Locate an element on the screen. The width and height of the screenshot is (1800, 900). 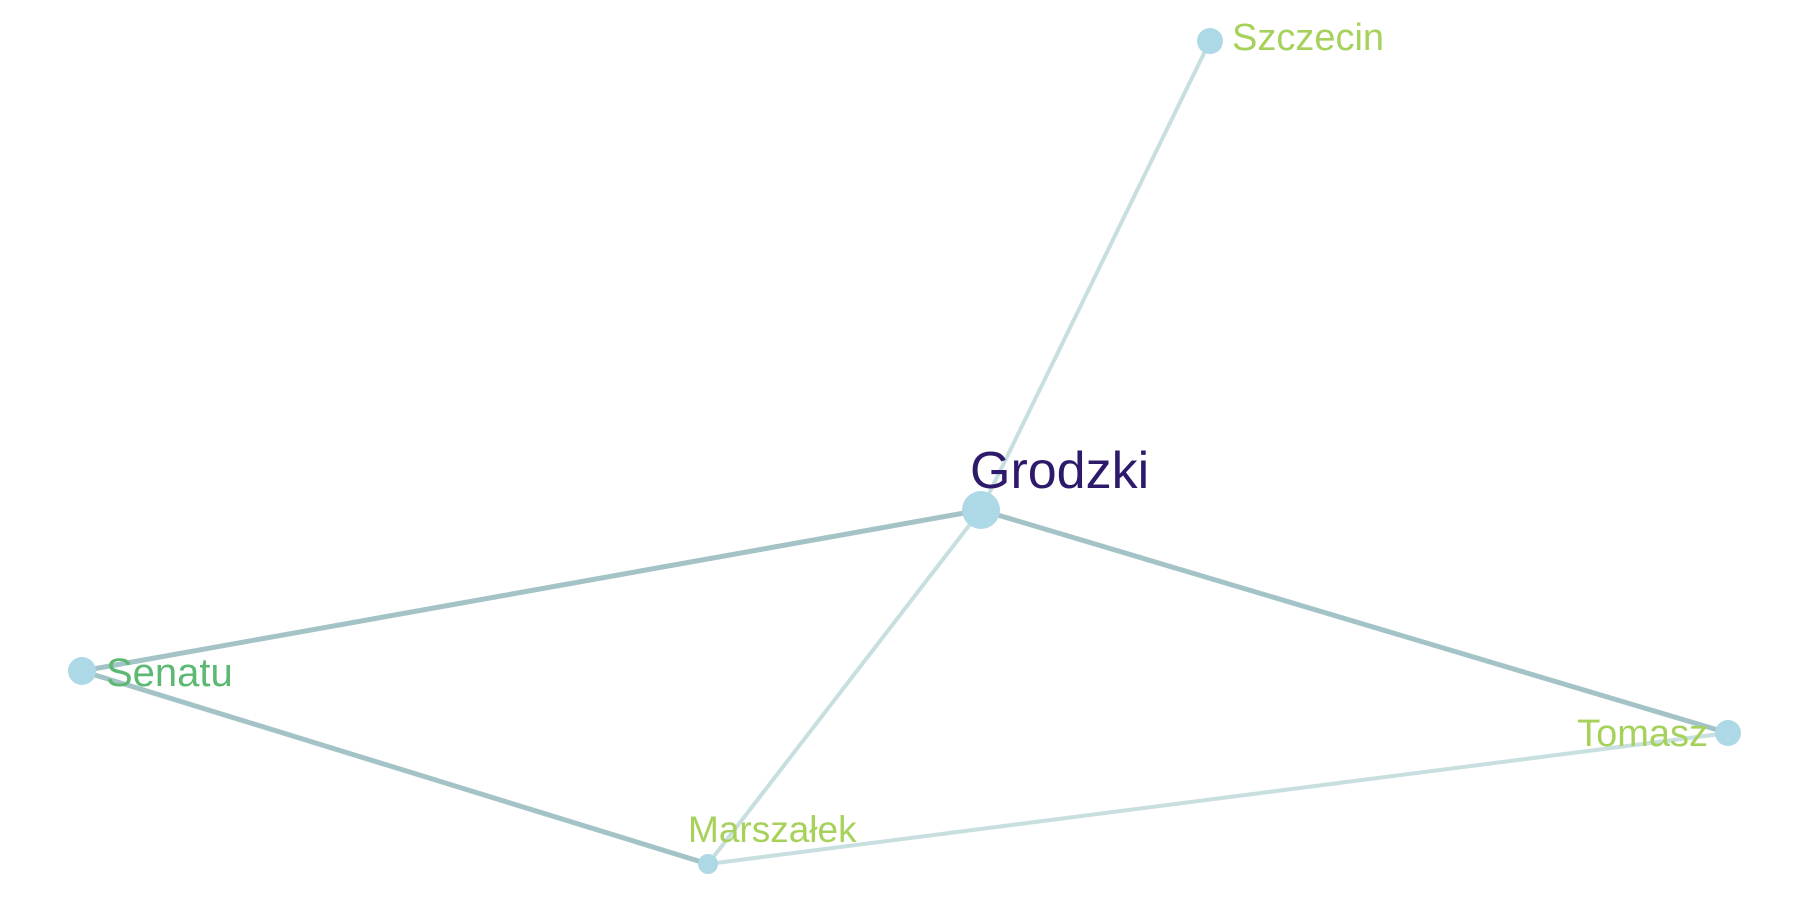
edge-grodzki-marszalek is located at coordinates (844, 687).